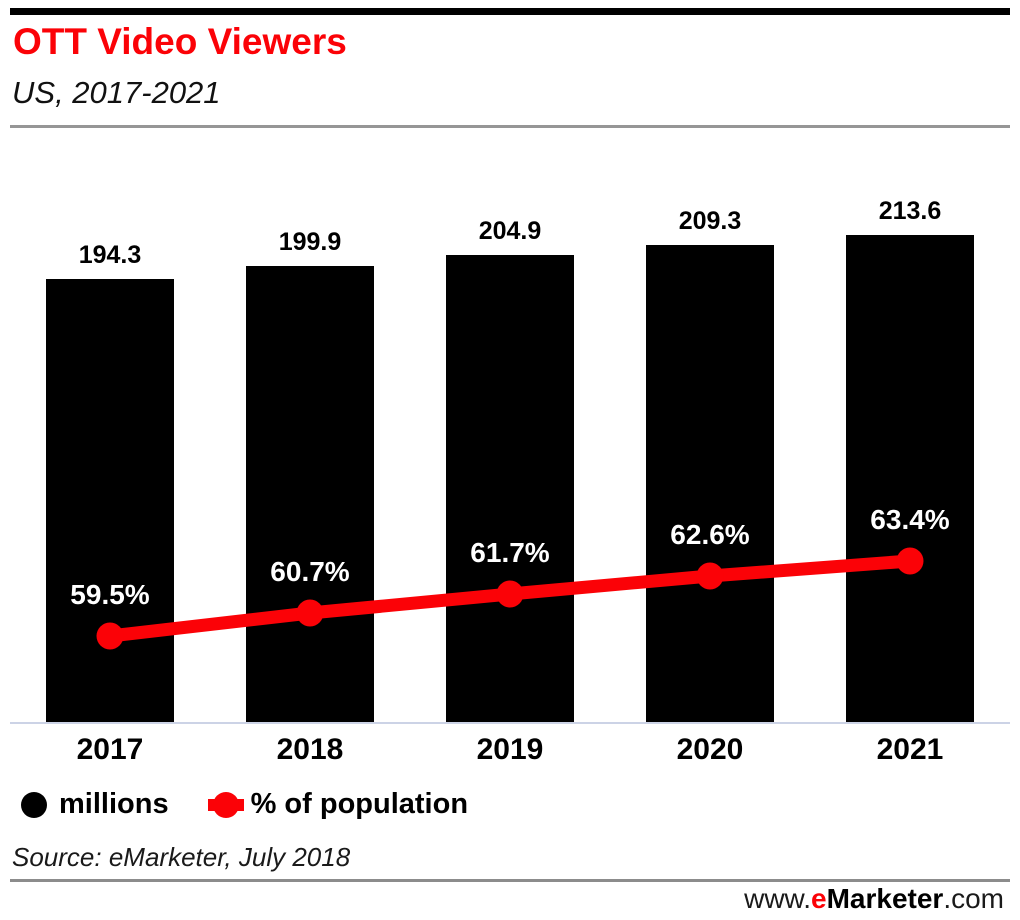  What do you see at coordinates (510, 488) in the screenshot?
I see `bar-2019` at bounding box center [510, 488].